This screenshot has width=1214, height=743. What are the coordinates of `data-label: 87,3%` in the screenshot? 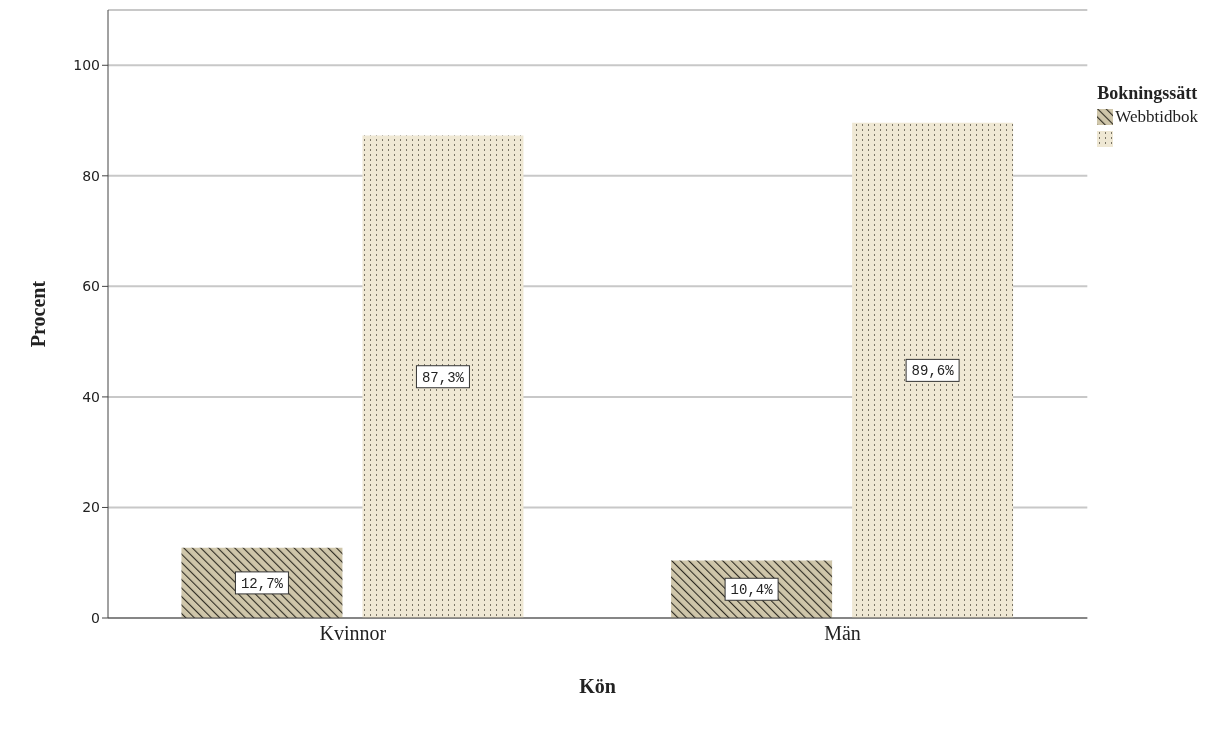 It's located at (443, 377).